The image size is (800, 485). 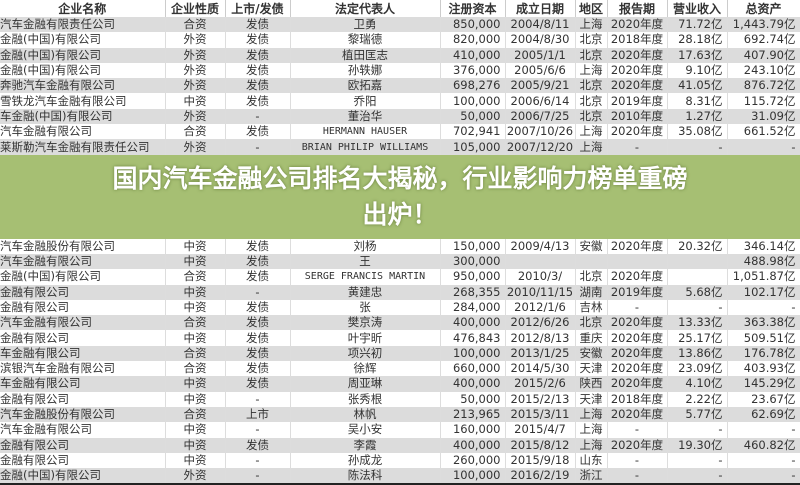 I want to click on table-cell: 2015/8/12, so click(x=540, y=445).